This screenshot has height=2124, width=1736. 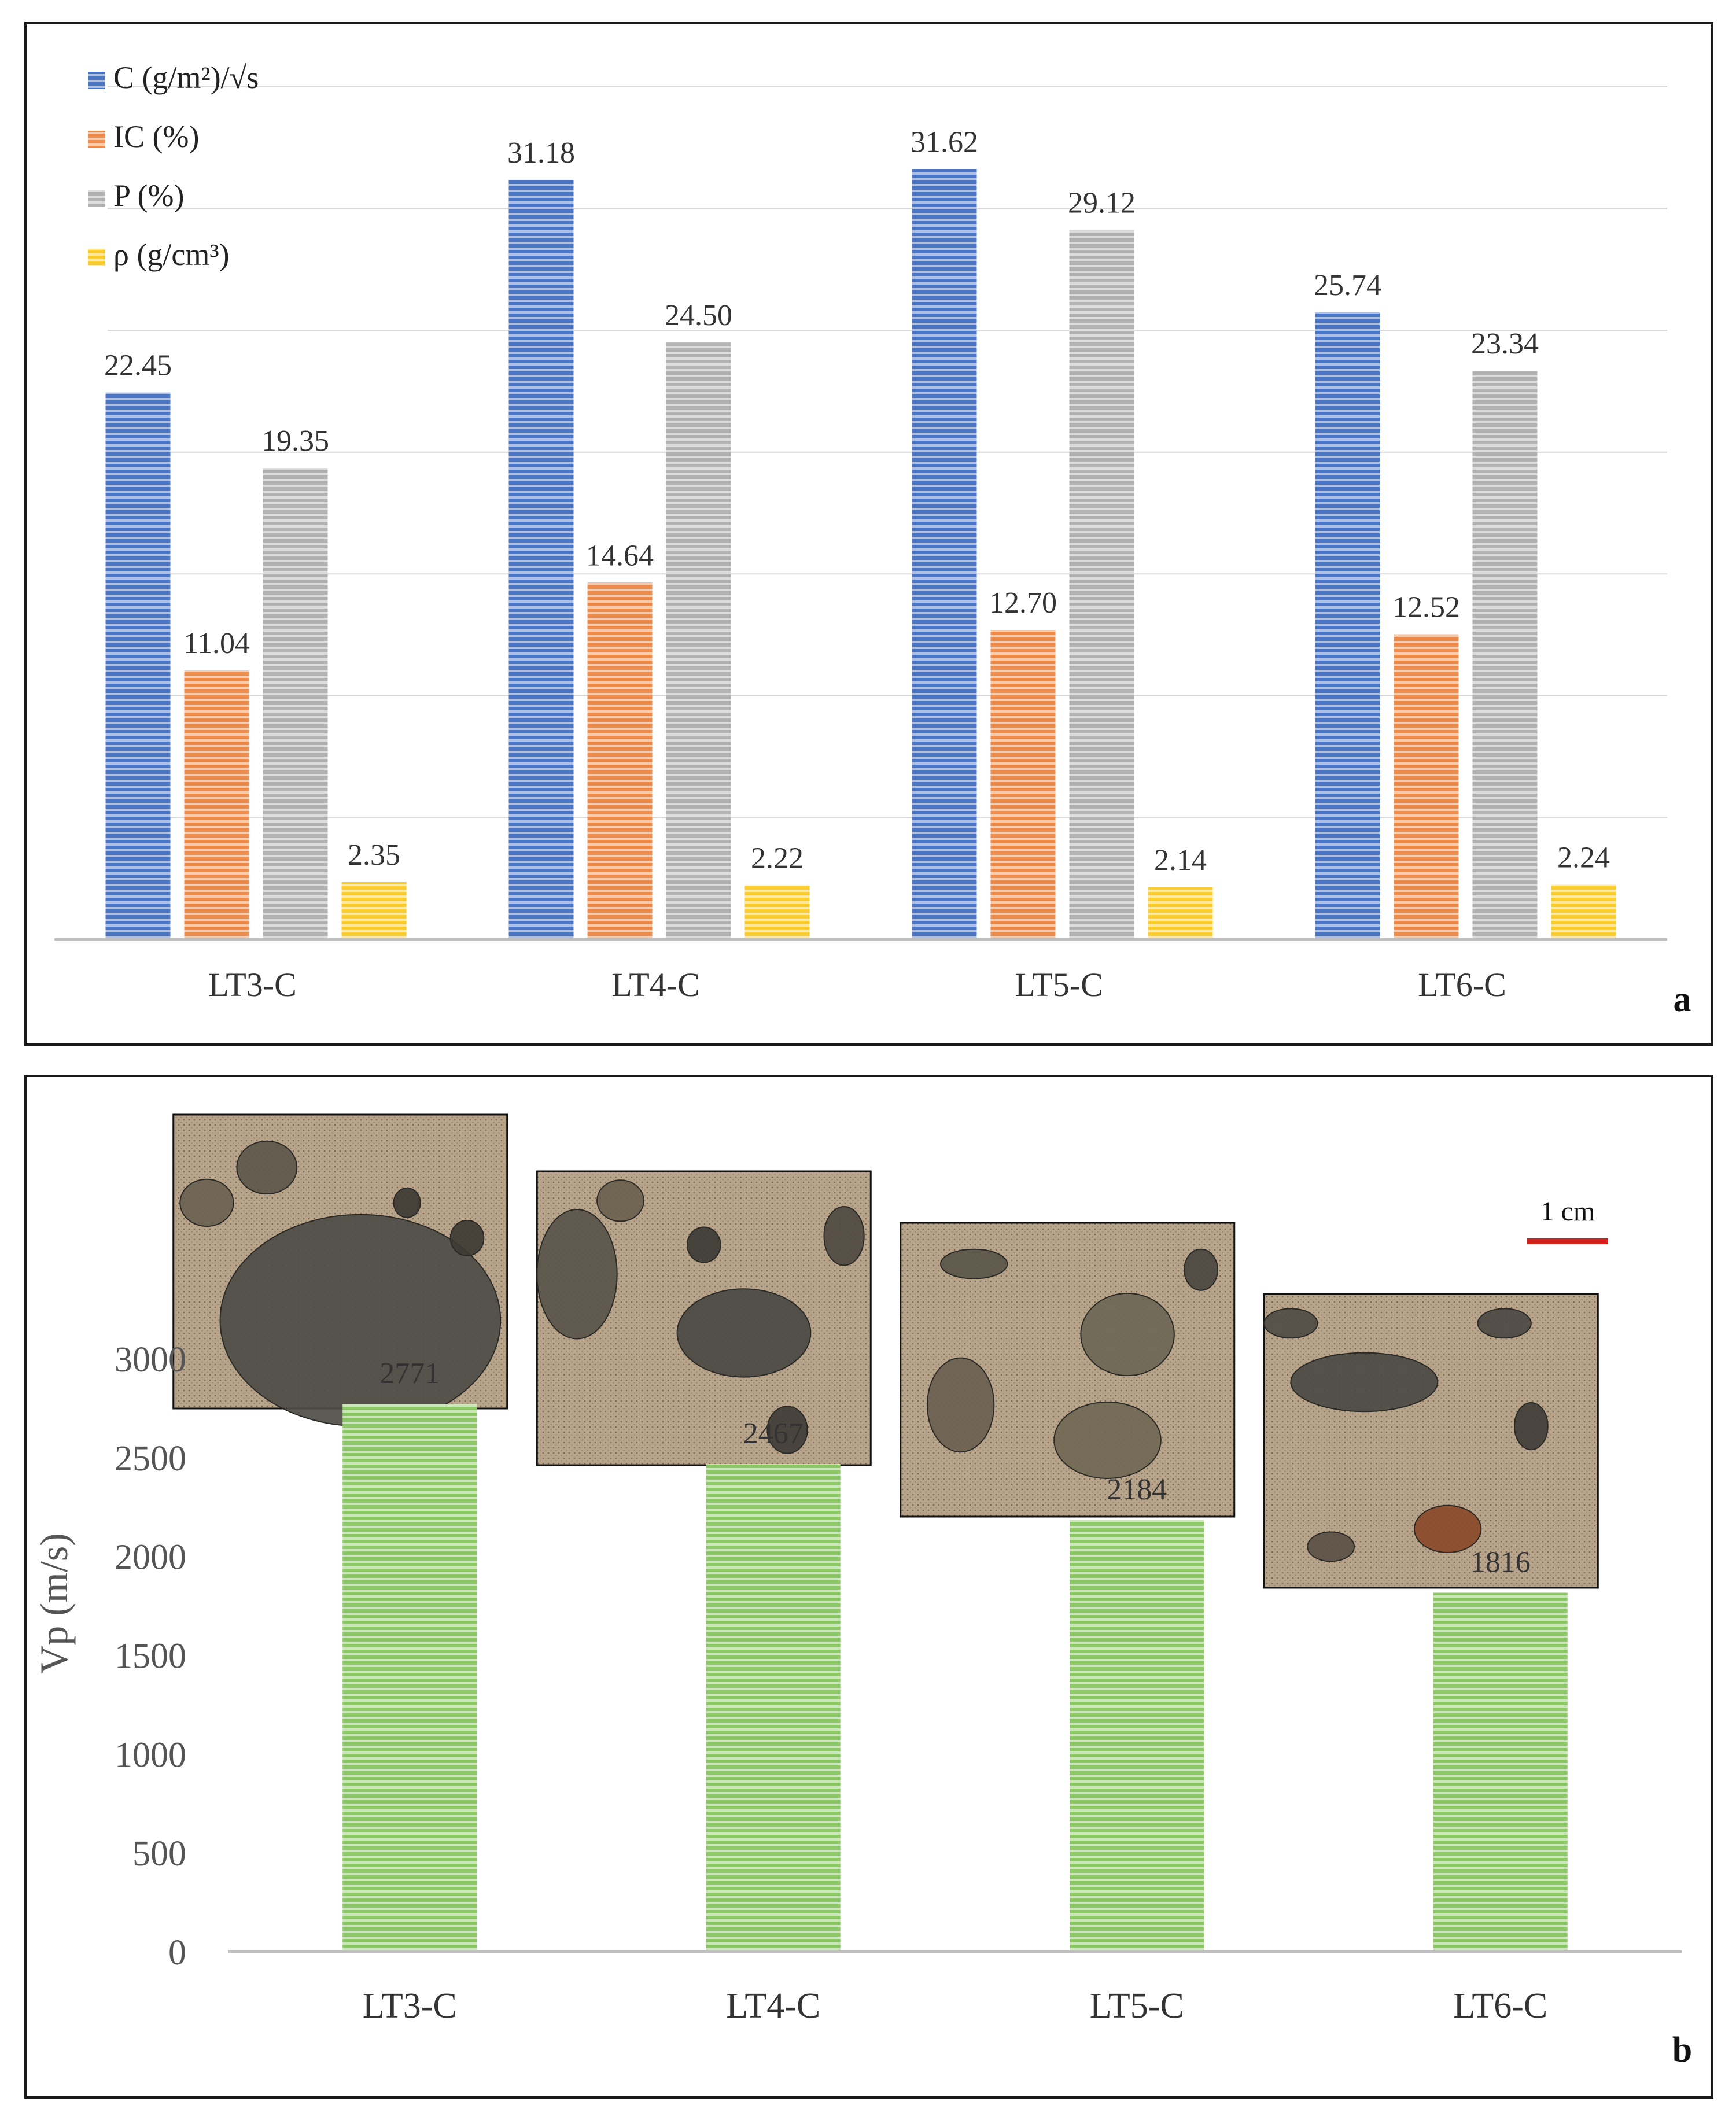 I want to click on y-tick-label: 1000, so click(x=150, y=1755).